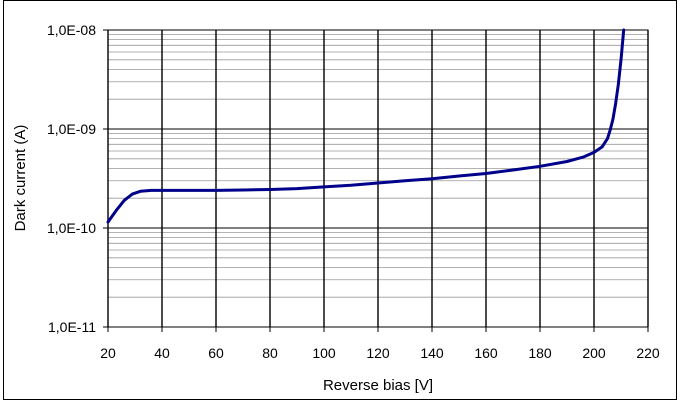  What do you see at coordinates (486, 353) in the screenshot?
I see `x-tick-label: 160` at bounding box center [486, 353].